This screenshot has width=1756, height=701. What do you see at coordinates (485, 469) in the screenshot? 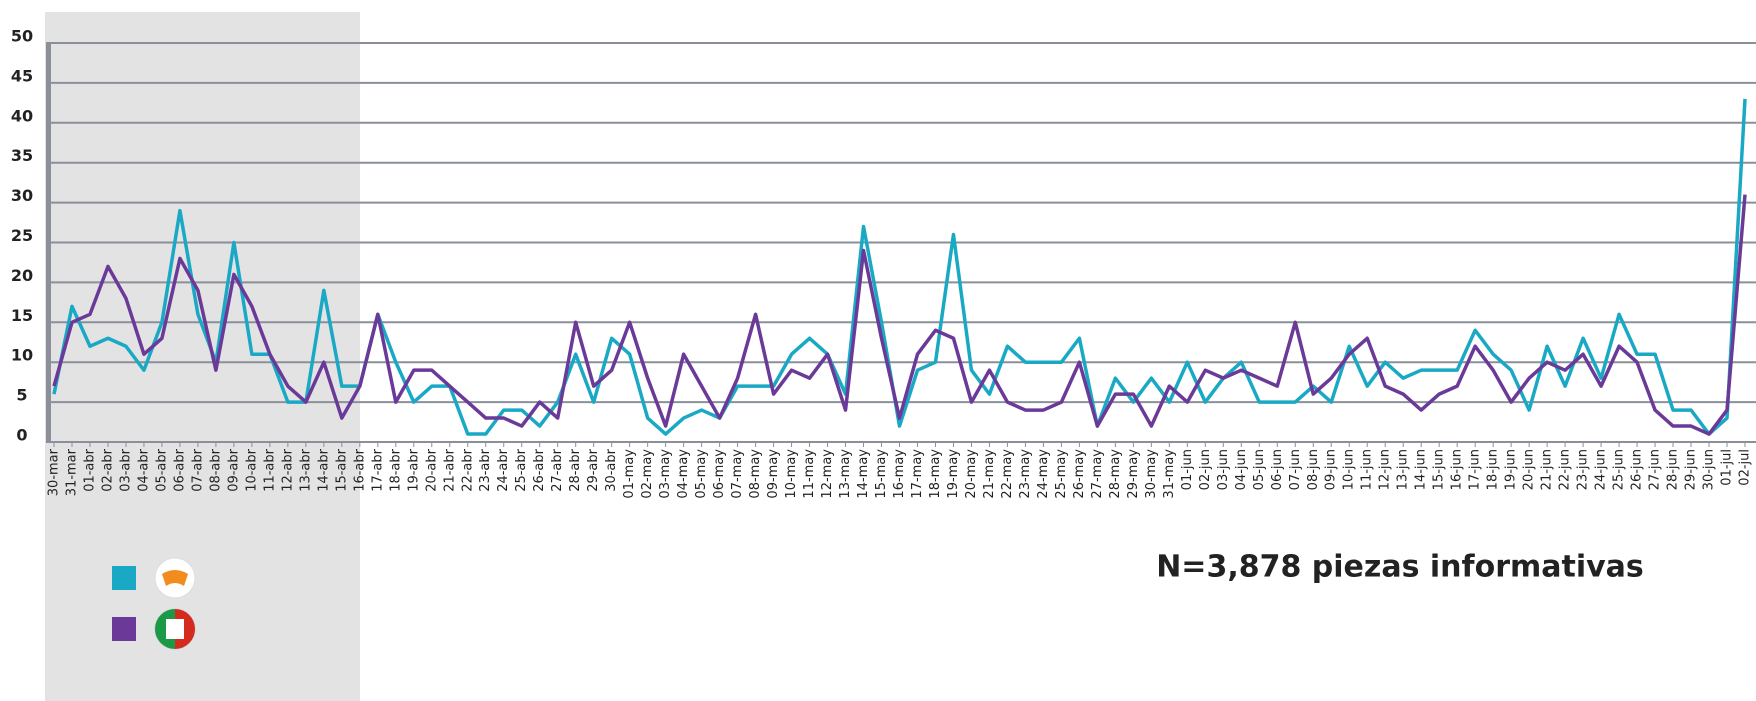
I see `x-tick-label: 23-abr` at bounding box center [485, 469].